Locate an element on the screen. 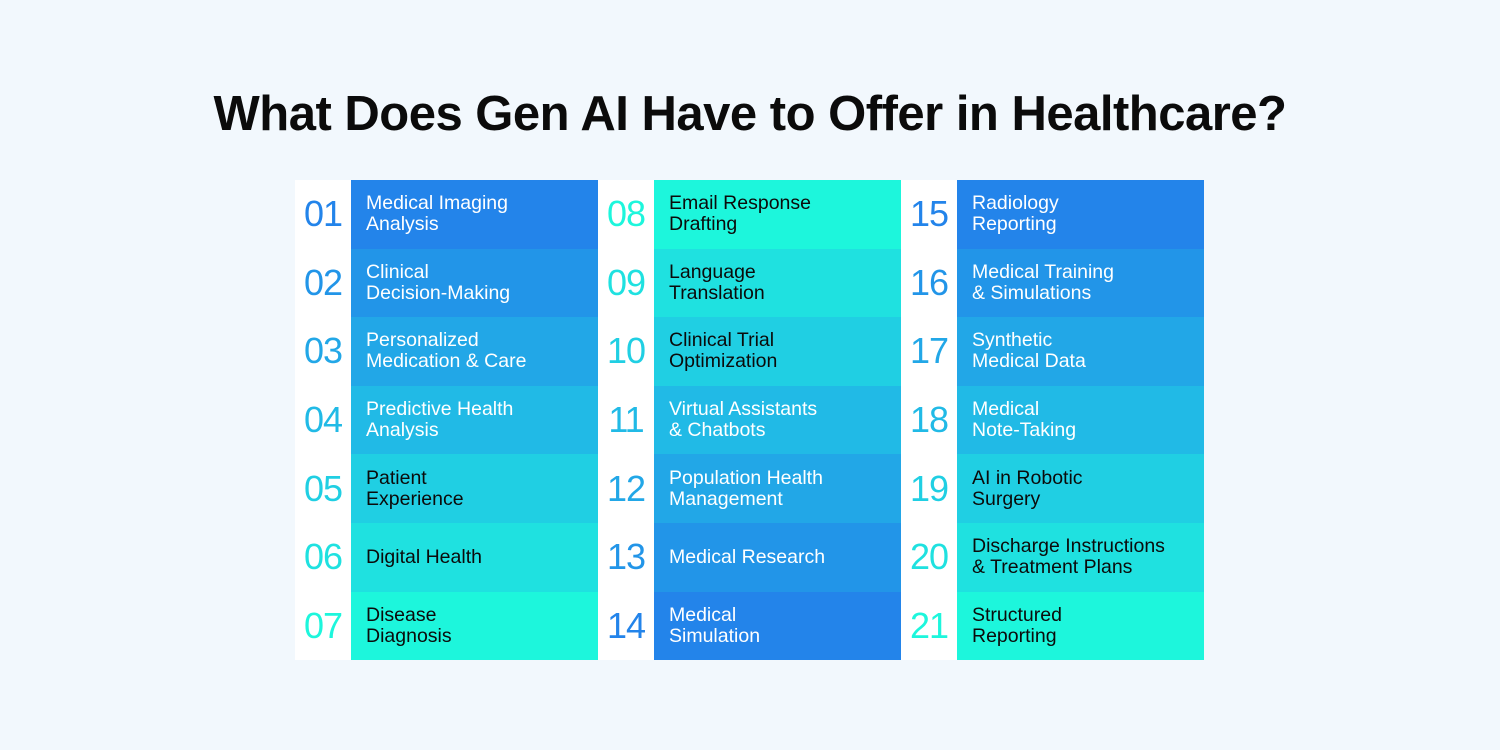  list-item: 06 Digital Health is located at coordinates (446, 557).